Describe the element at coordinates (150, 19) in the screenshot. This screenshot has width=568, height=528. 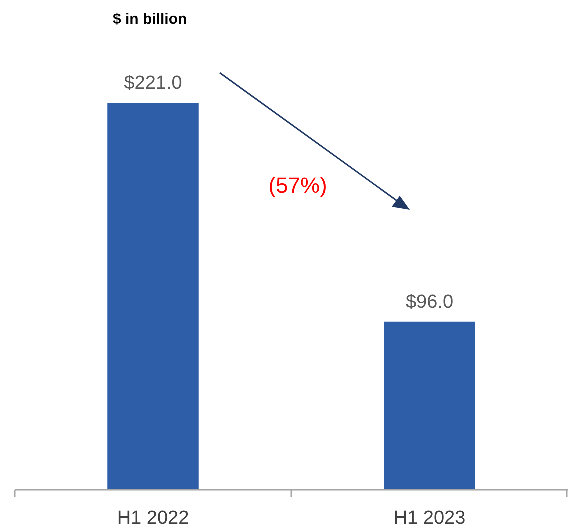
I see `chart-title: $ in billion` at that location.